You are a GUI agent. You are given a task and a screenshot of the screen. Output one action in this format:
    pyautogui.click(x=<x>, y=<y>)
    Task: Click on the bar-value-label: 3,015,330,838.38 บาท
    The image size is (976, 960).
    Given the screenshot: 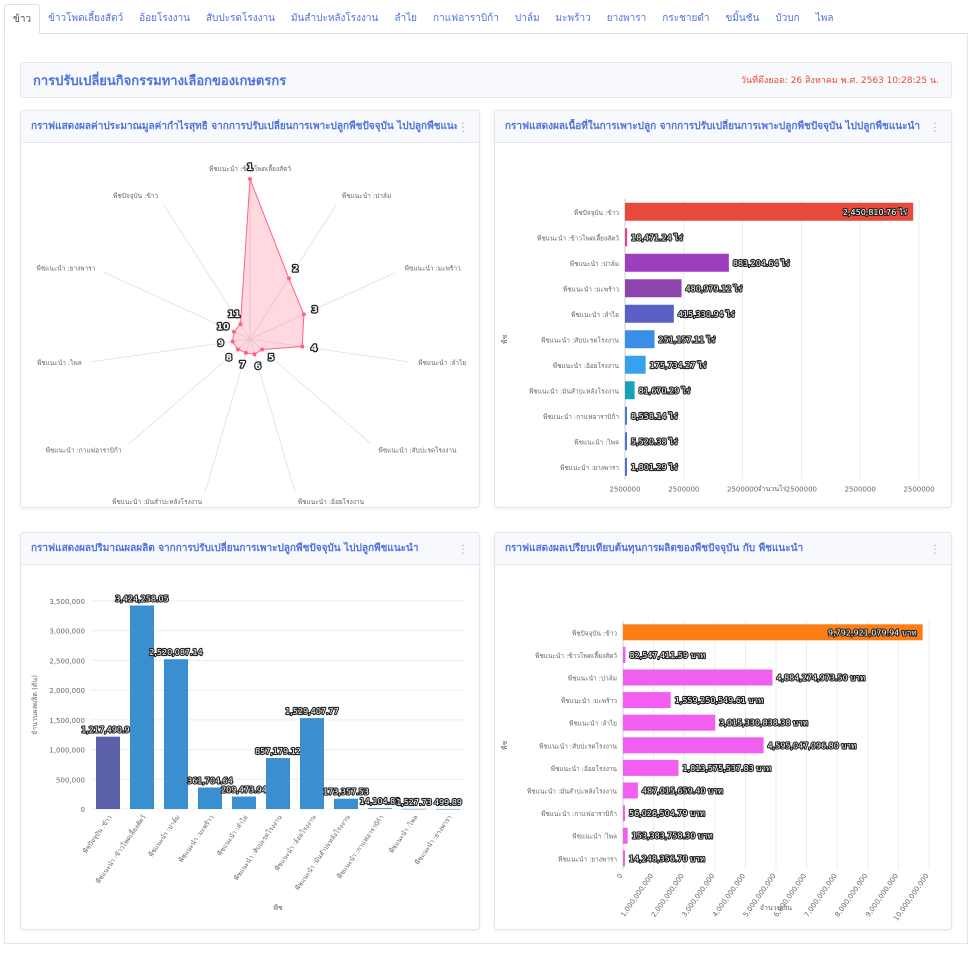 What is the action you would take?
    pyautogui.click(x=763, y=723)
    